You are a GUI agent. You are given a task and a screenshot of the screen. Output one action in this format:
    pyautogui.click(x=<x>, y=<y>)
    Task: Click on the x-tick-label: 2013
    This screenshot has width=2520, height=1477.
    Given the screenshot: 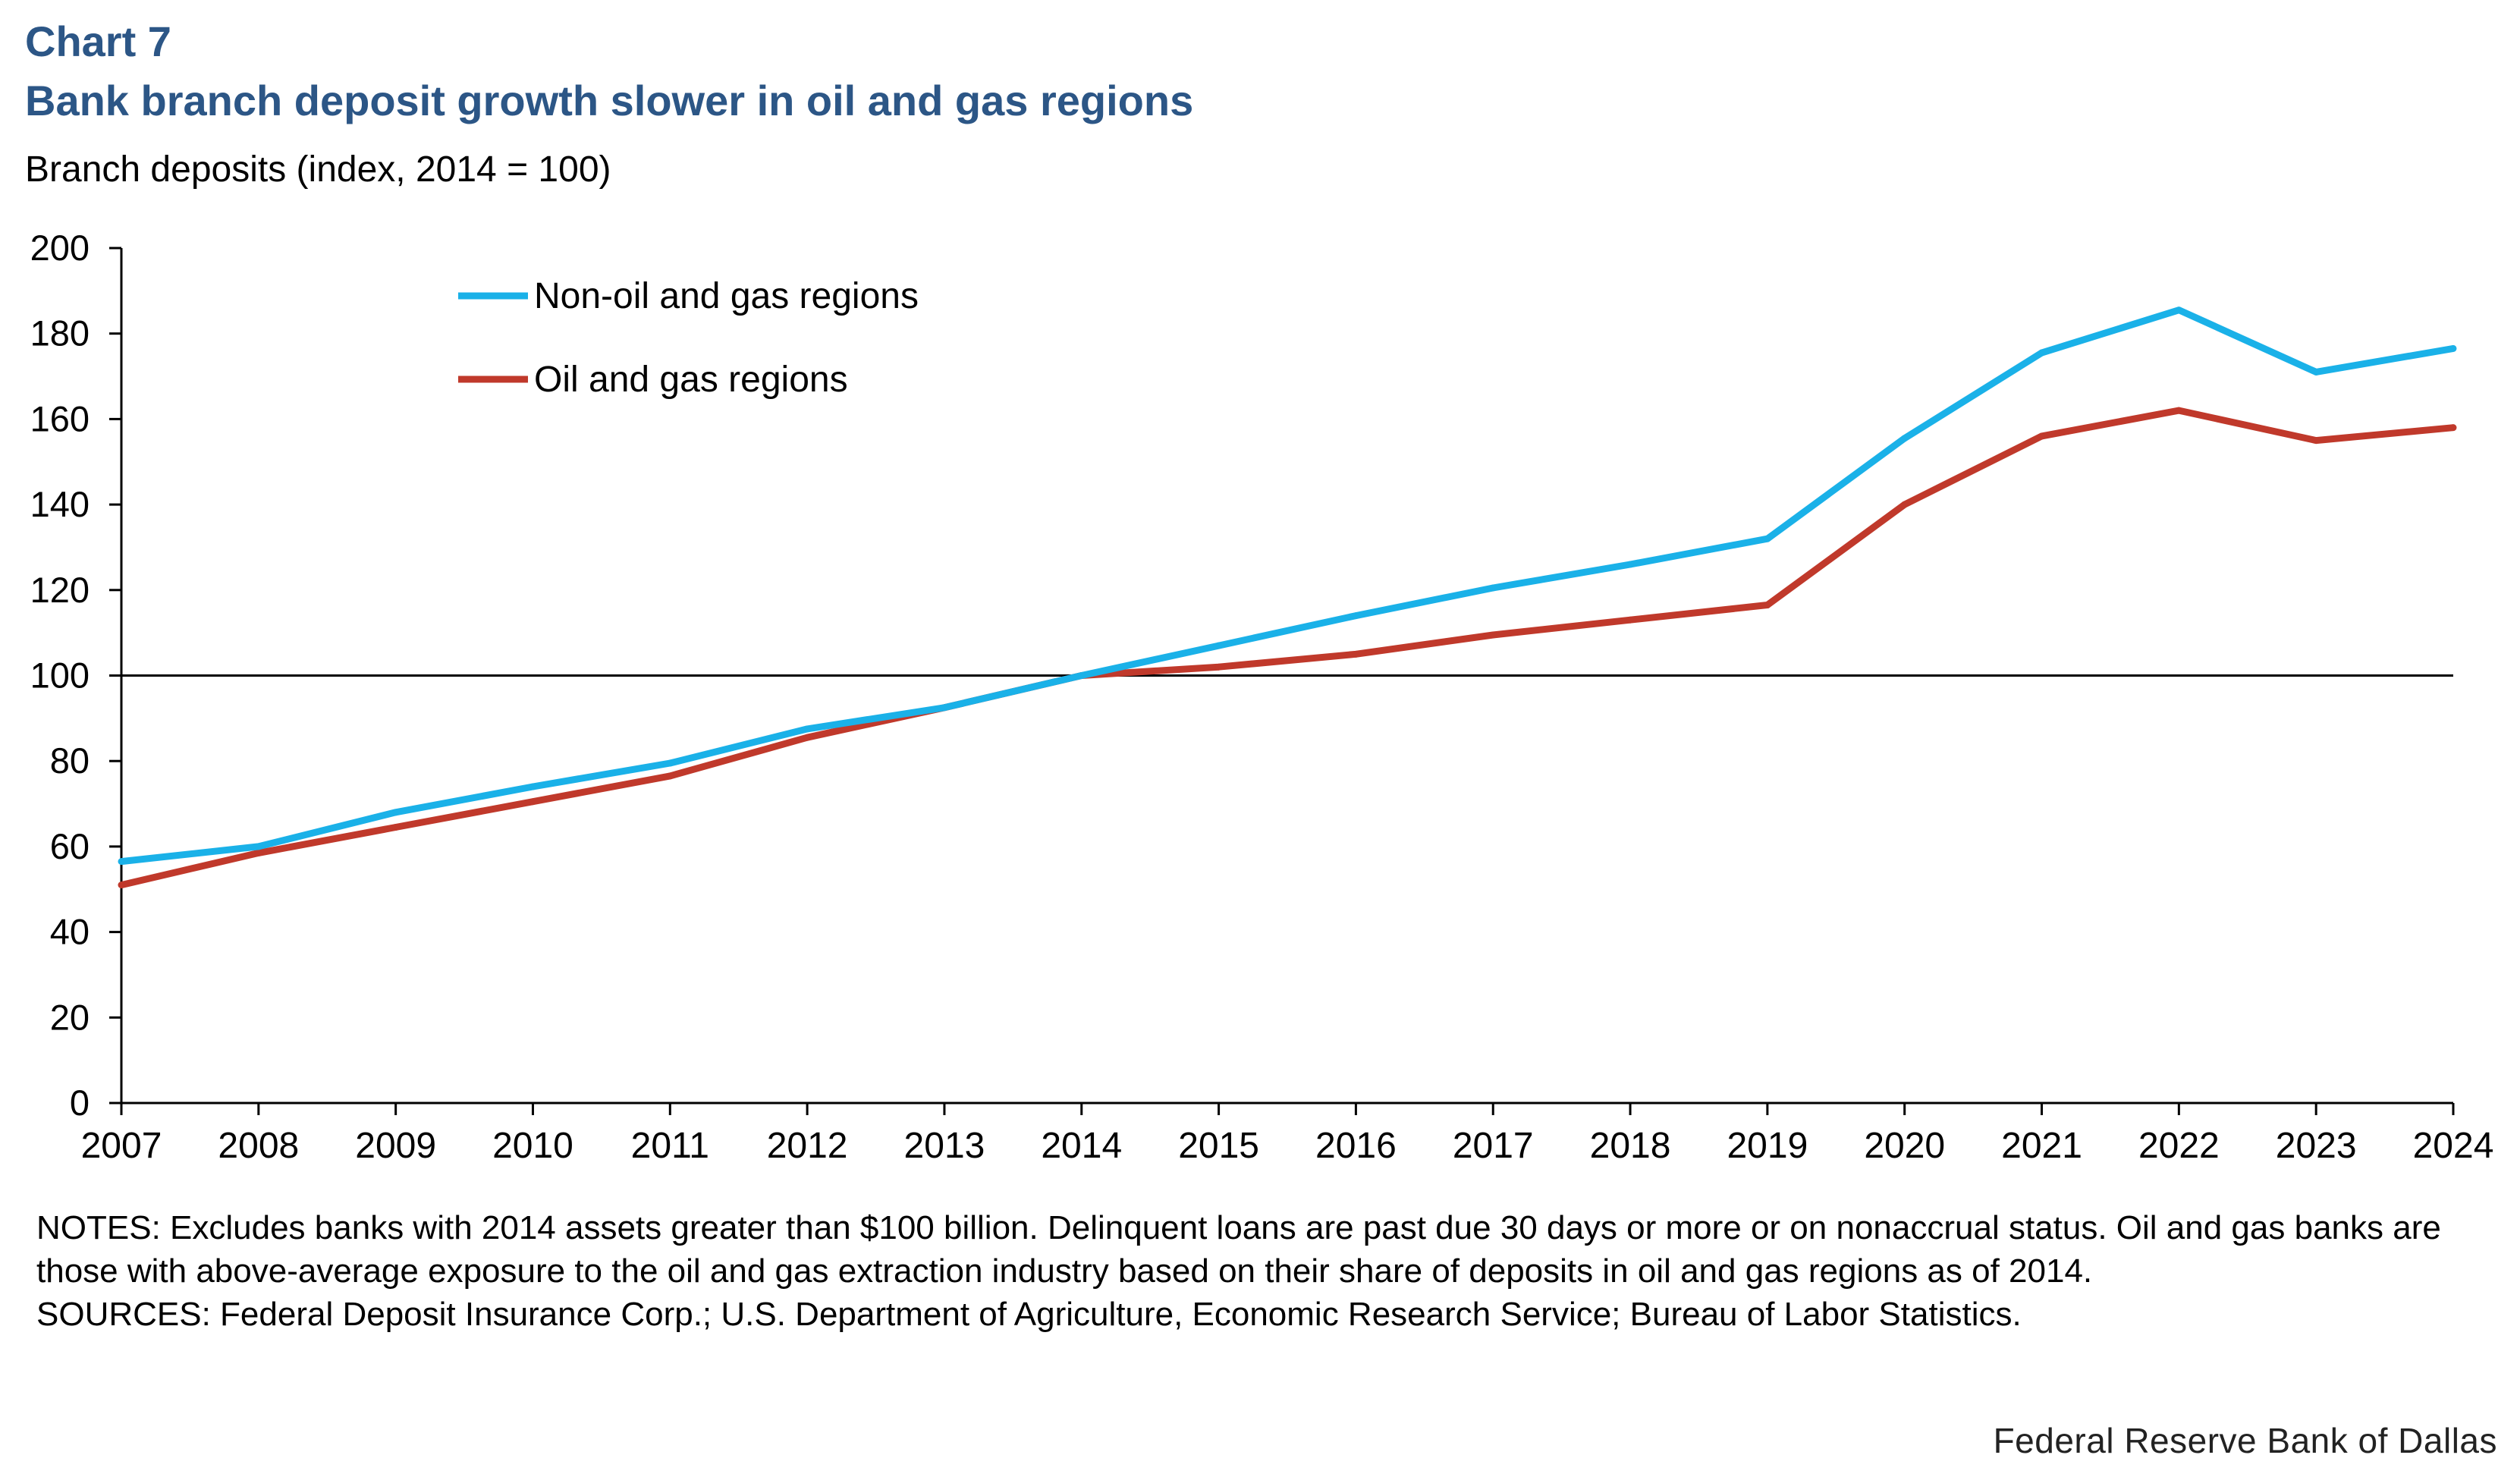 What is the action you would take?
    pyautogui.click(x=944, y=1146)
    